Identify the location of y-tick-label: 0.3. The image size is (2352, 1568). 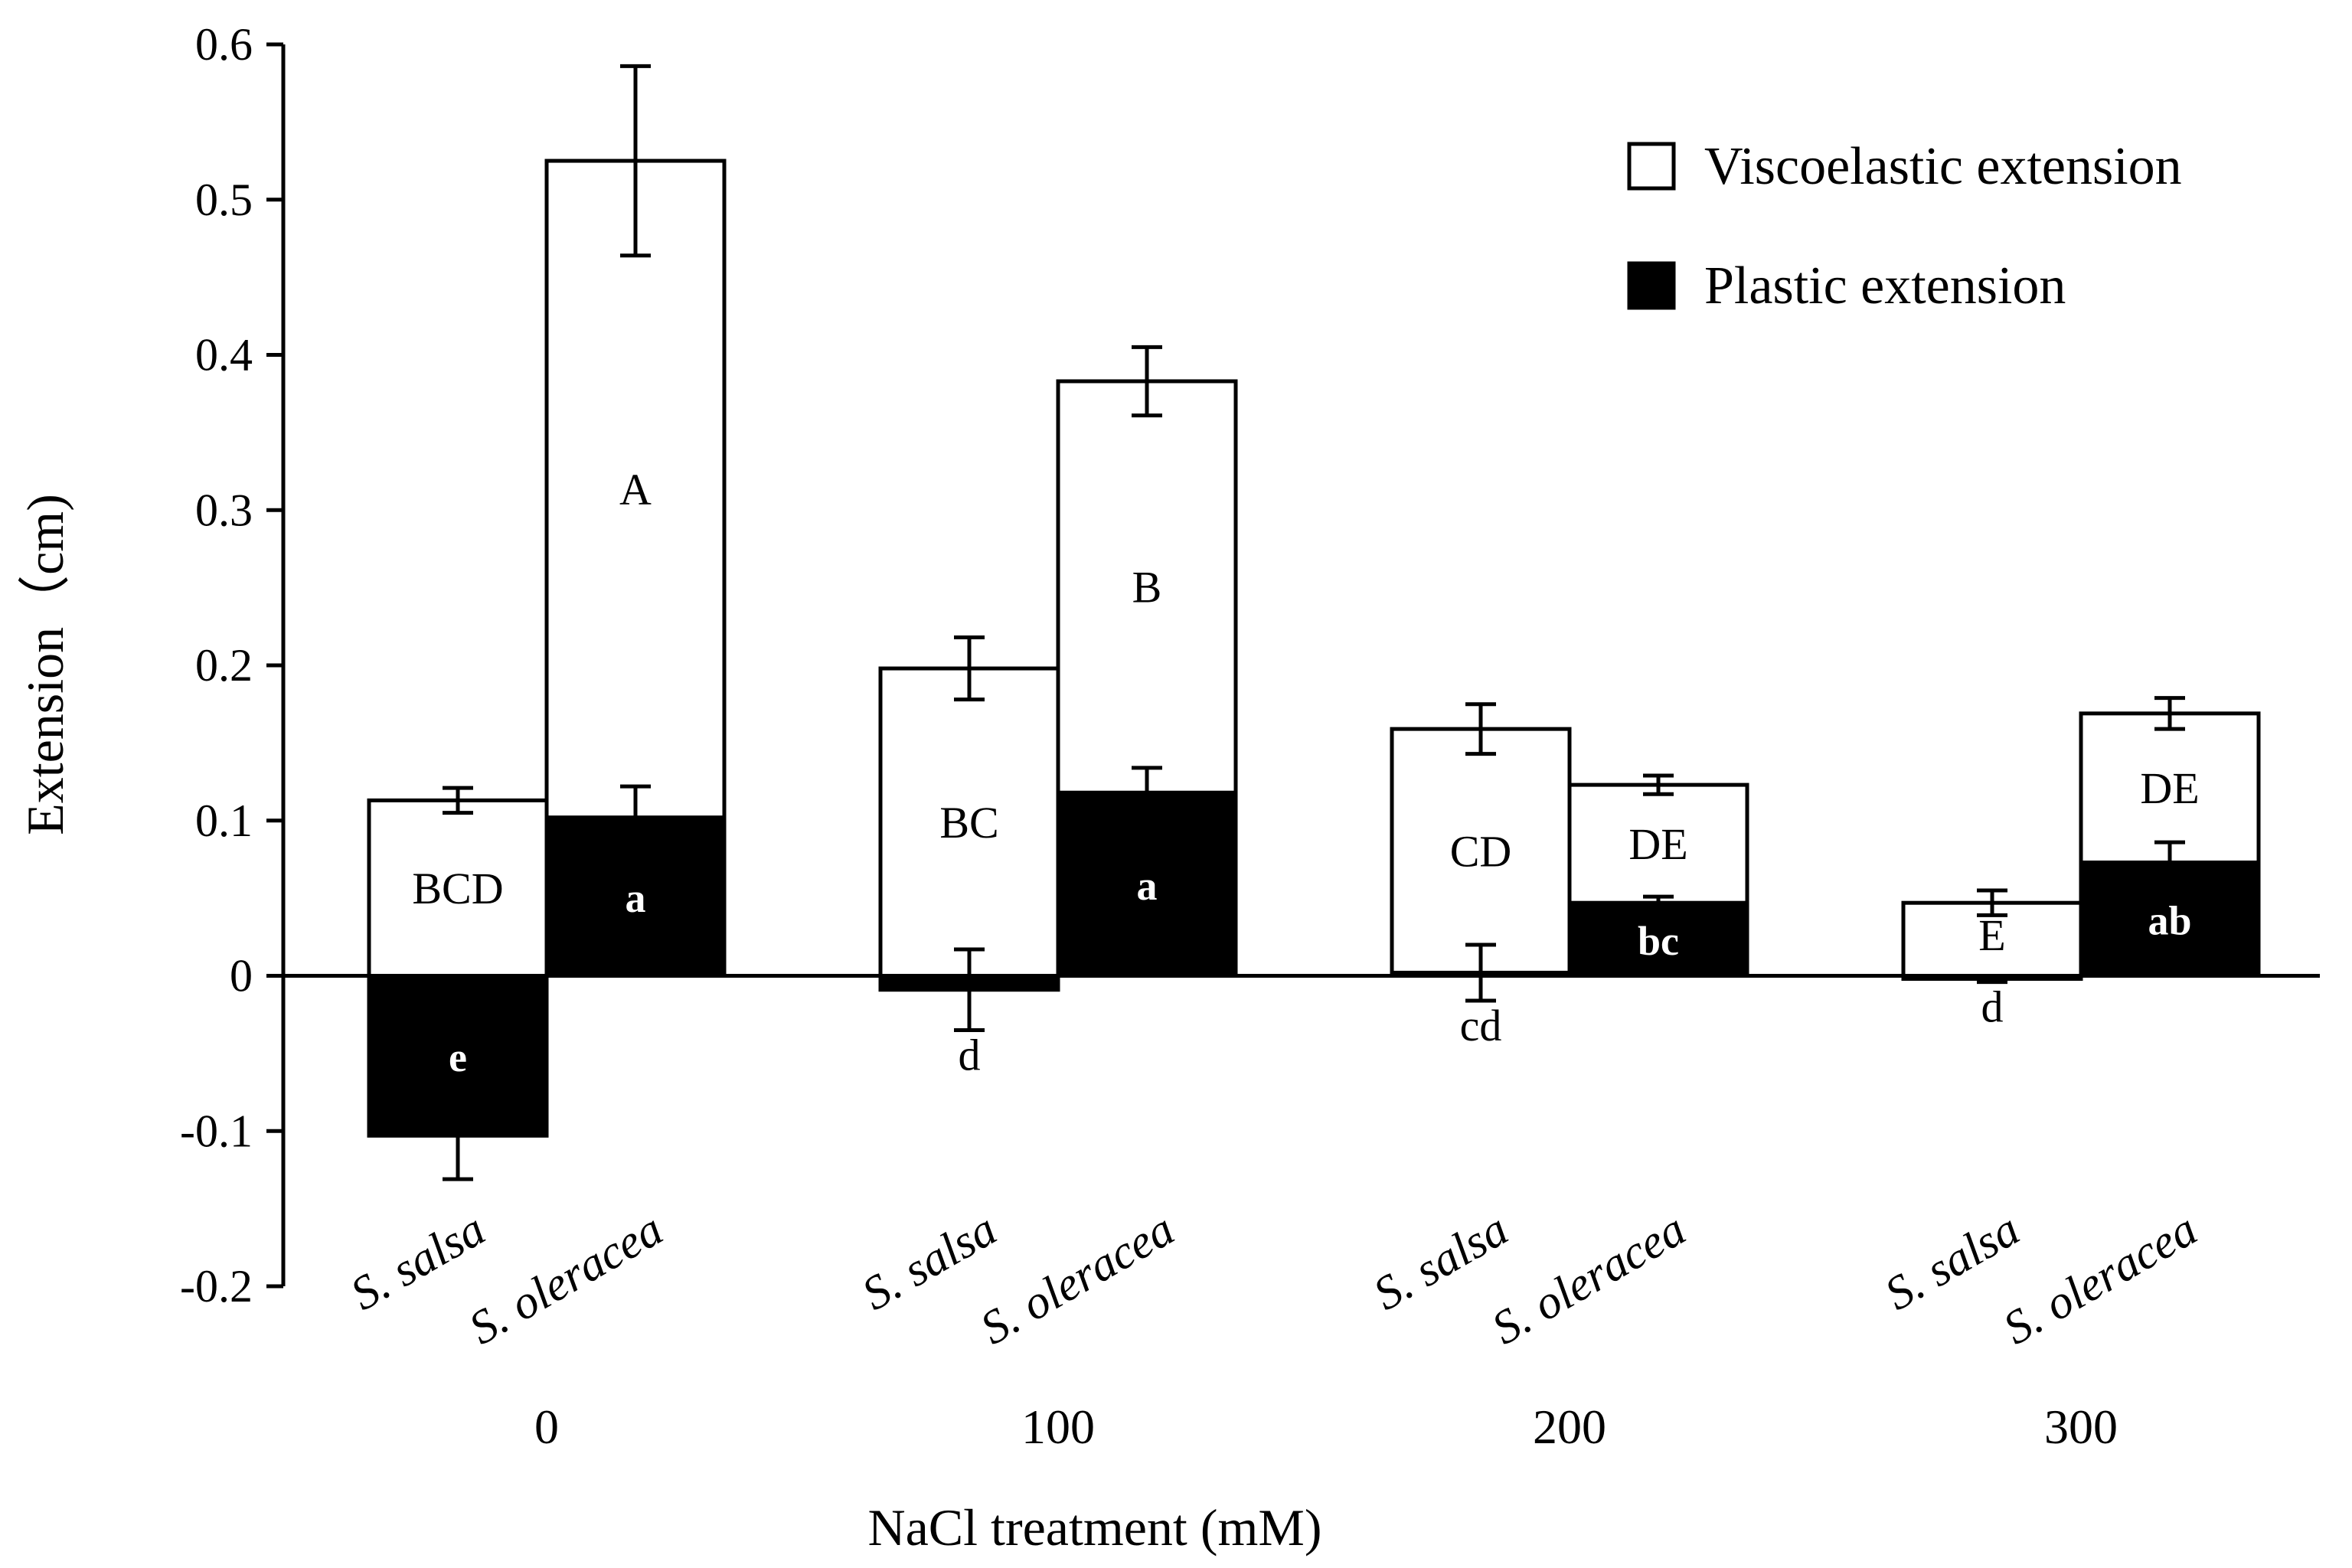
(224, 510).